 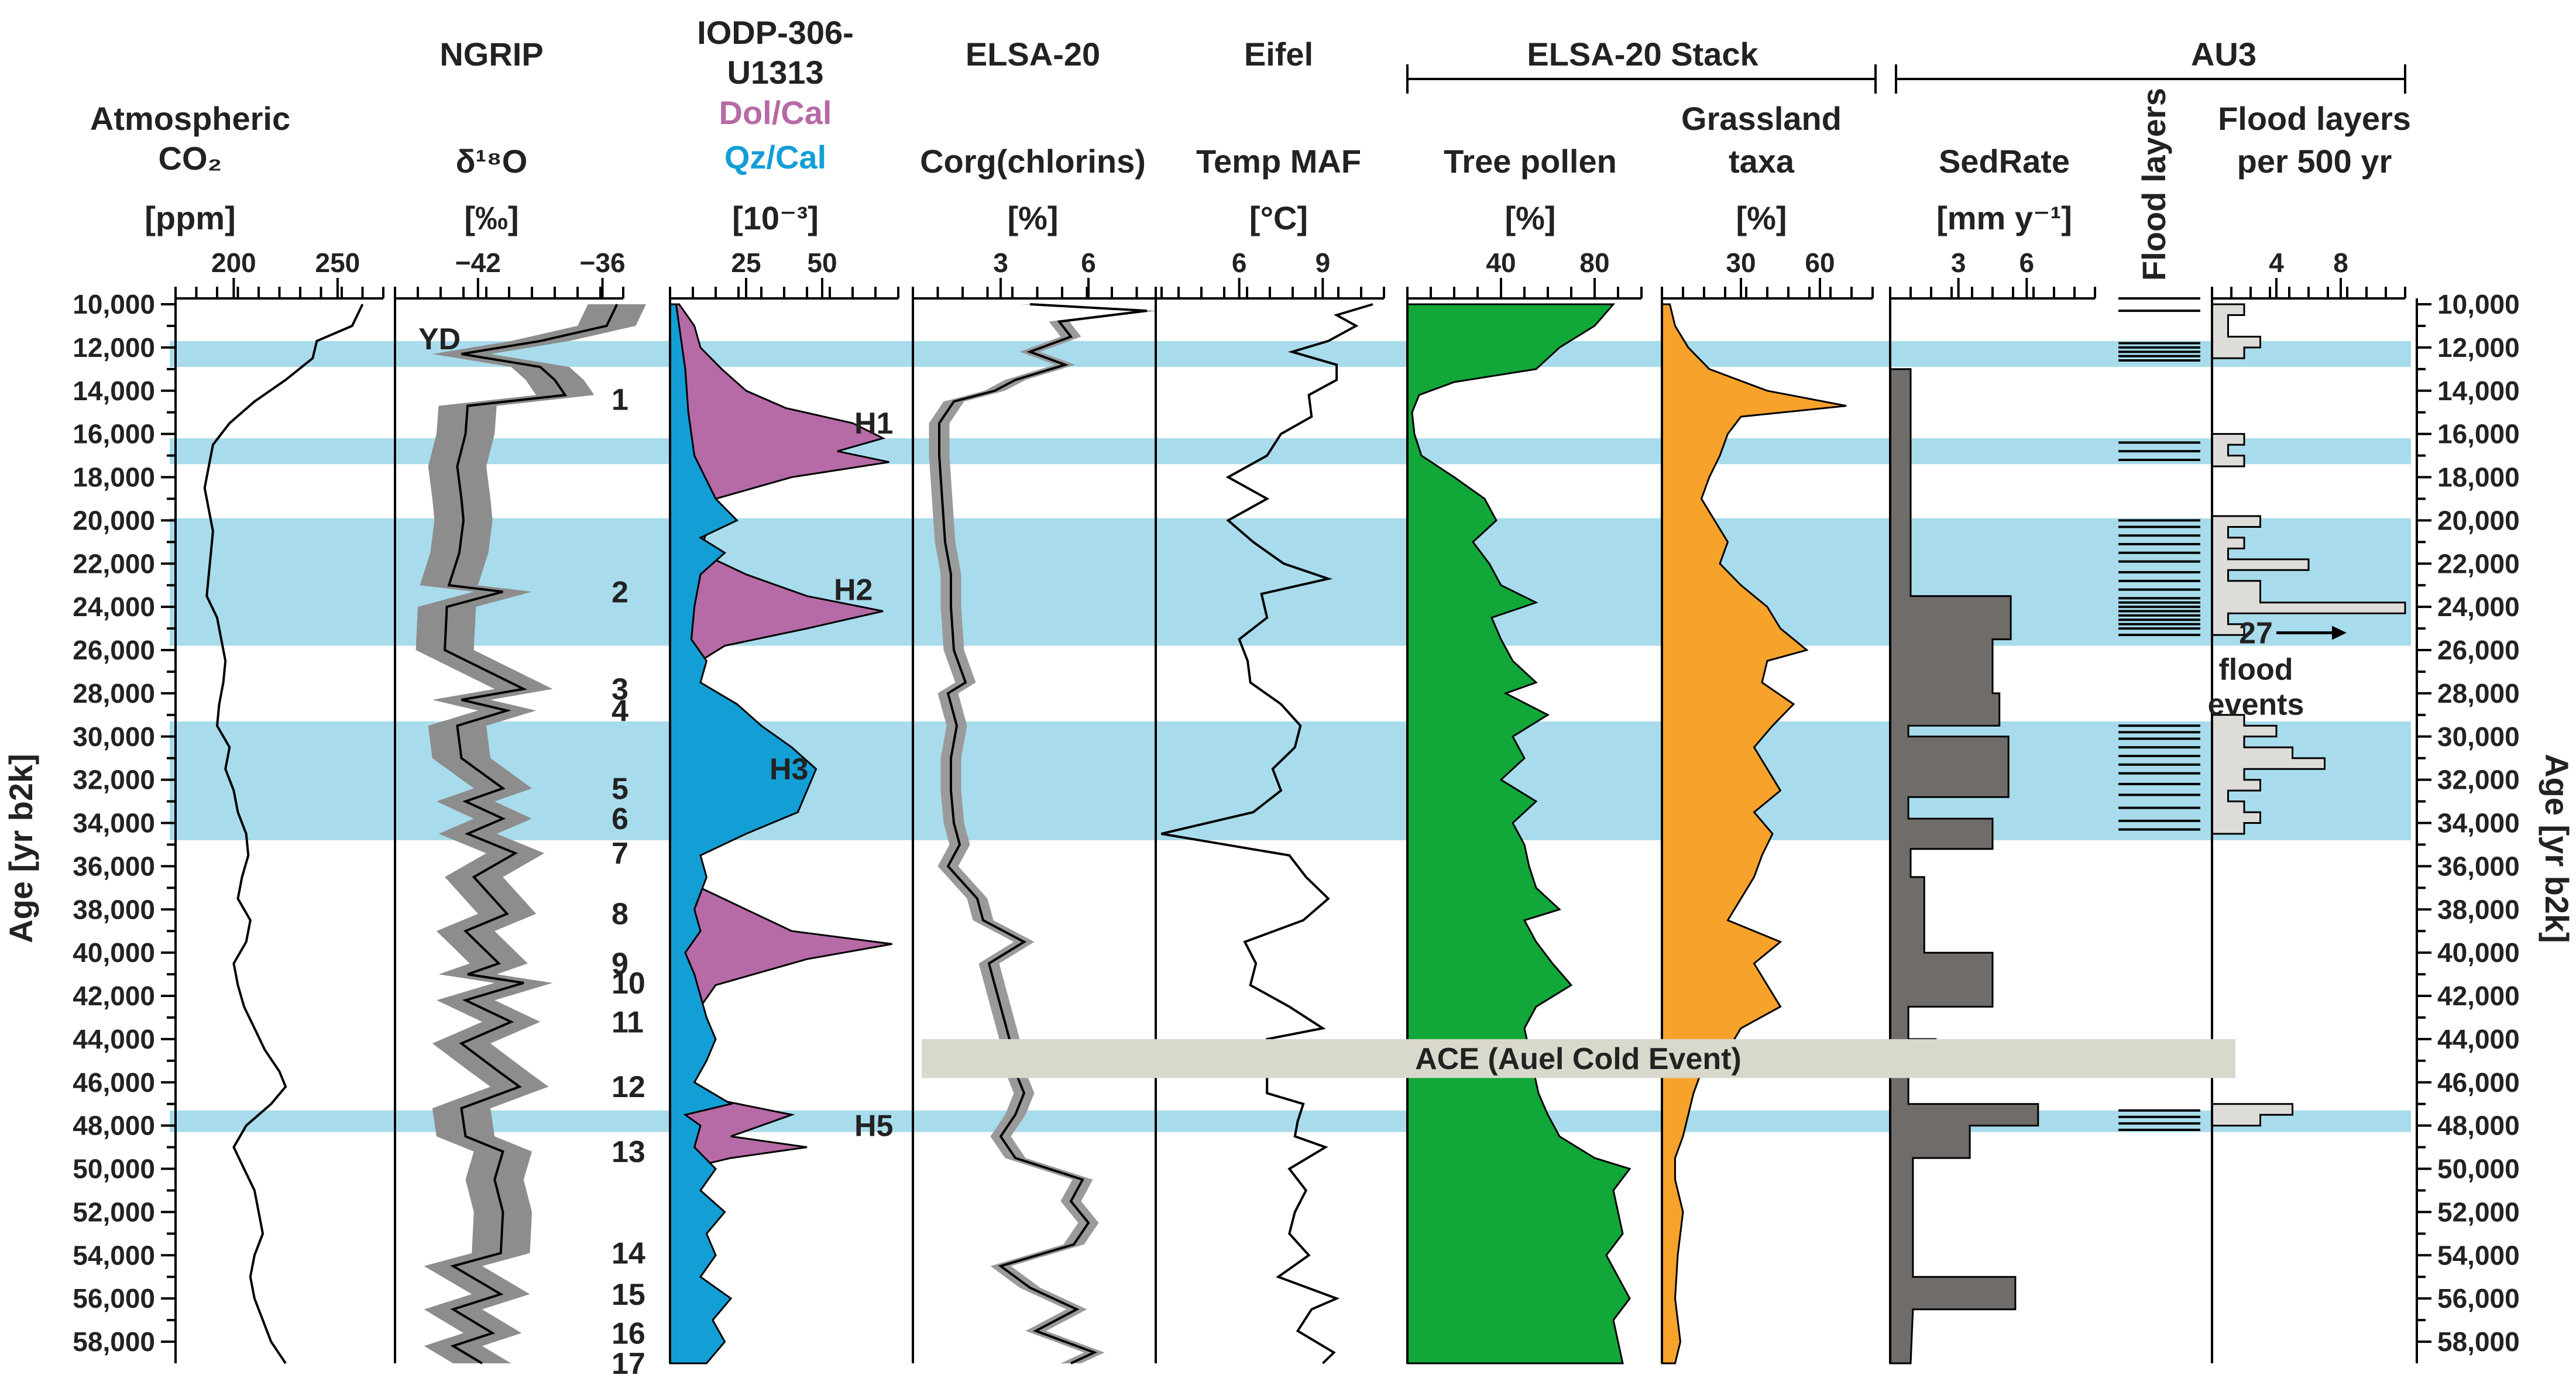 What do you see at coordinates (628, 1022) in the screenshot?
I see `ngrip-event-11: 11` at bounding box center [628, 1022].